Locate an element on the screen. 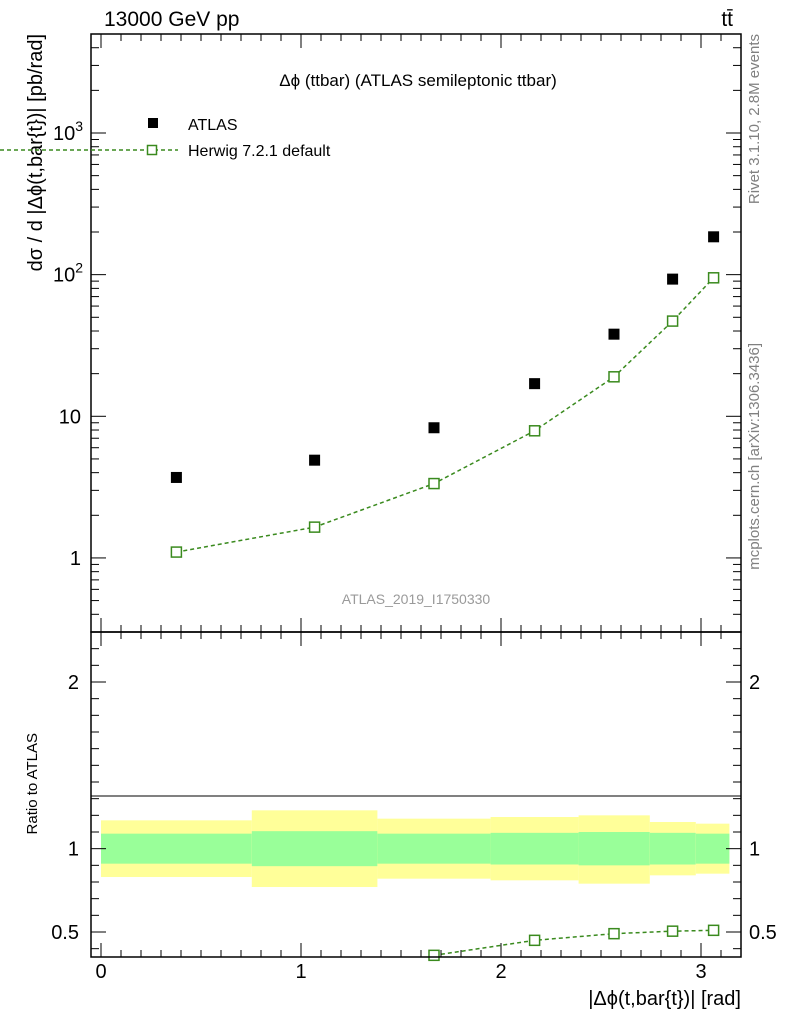 Image resolution: width=786 pixels, height=1024 pixels. rivet-side-label: Rivet 3.1.10, 2.8M events is located at coordinates (754, 119).